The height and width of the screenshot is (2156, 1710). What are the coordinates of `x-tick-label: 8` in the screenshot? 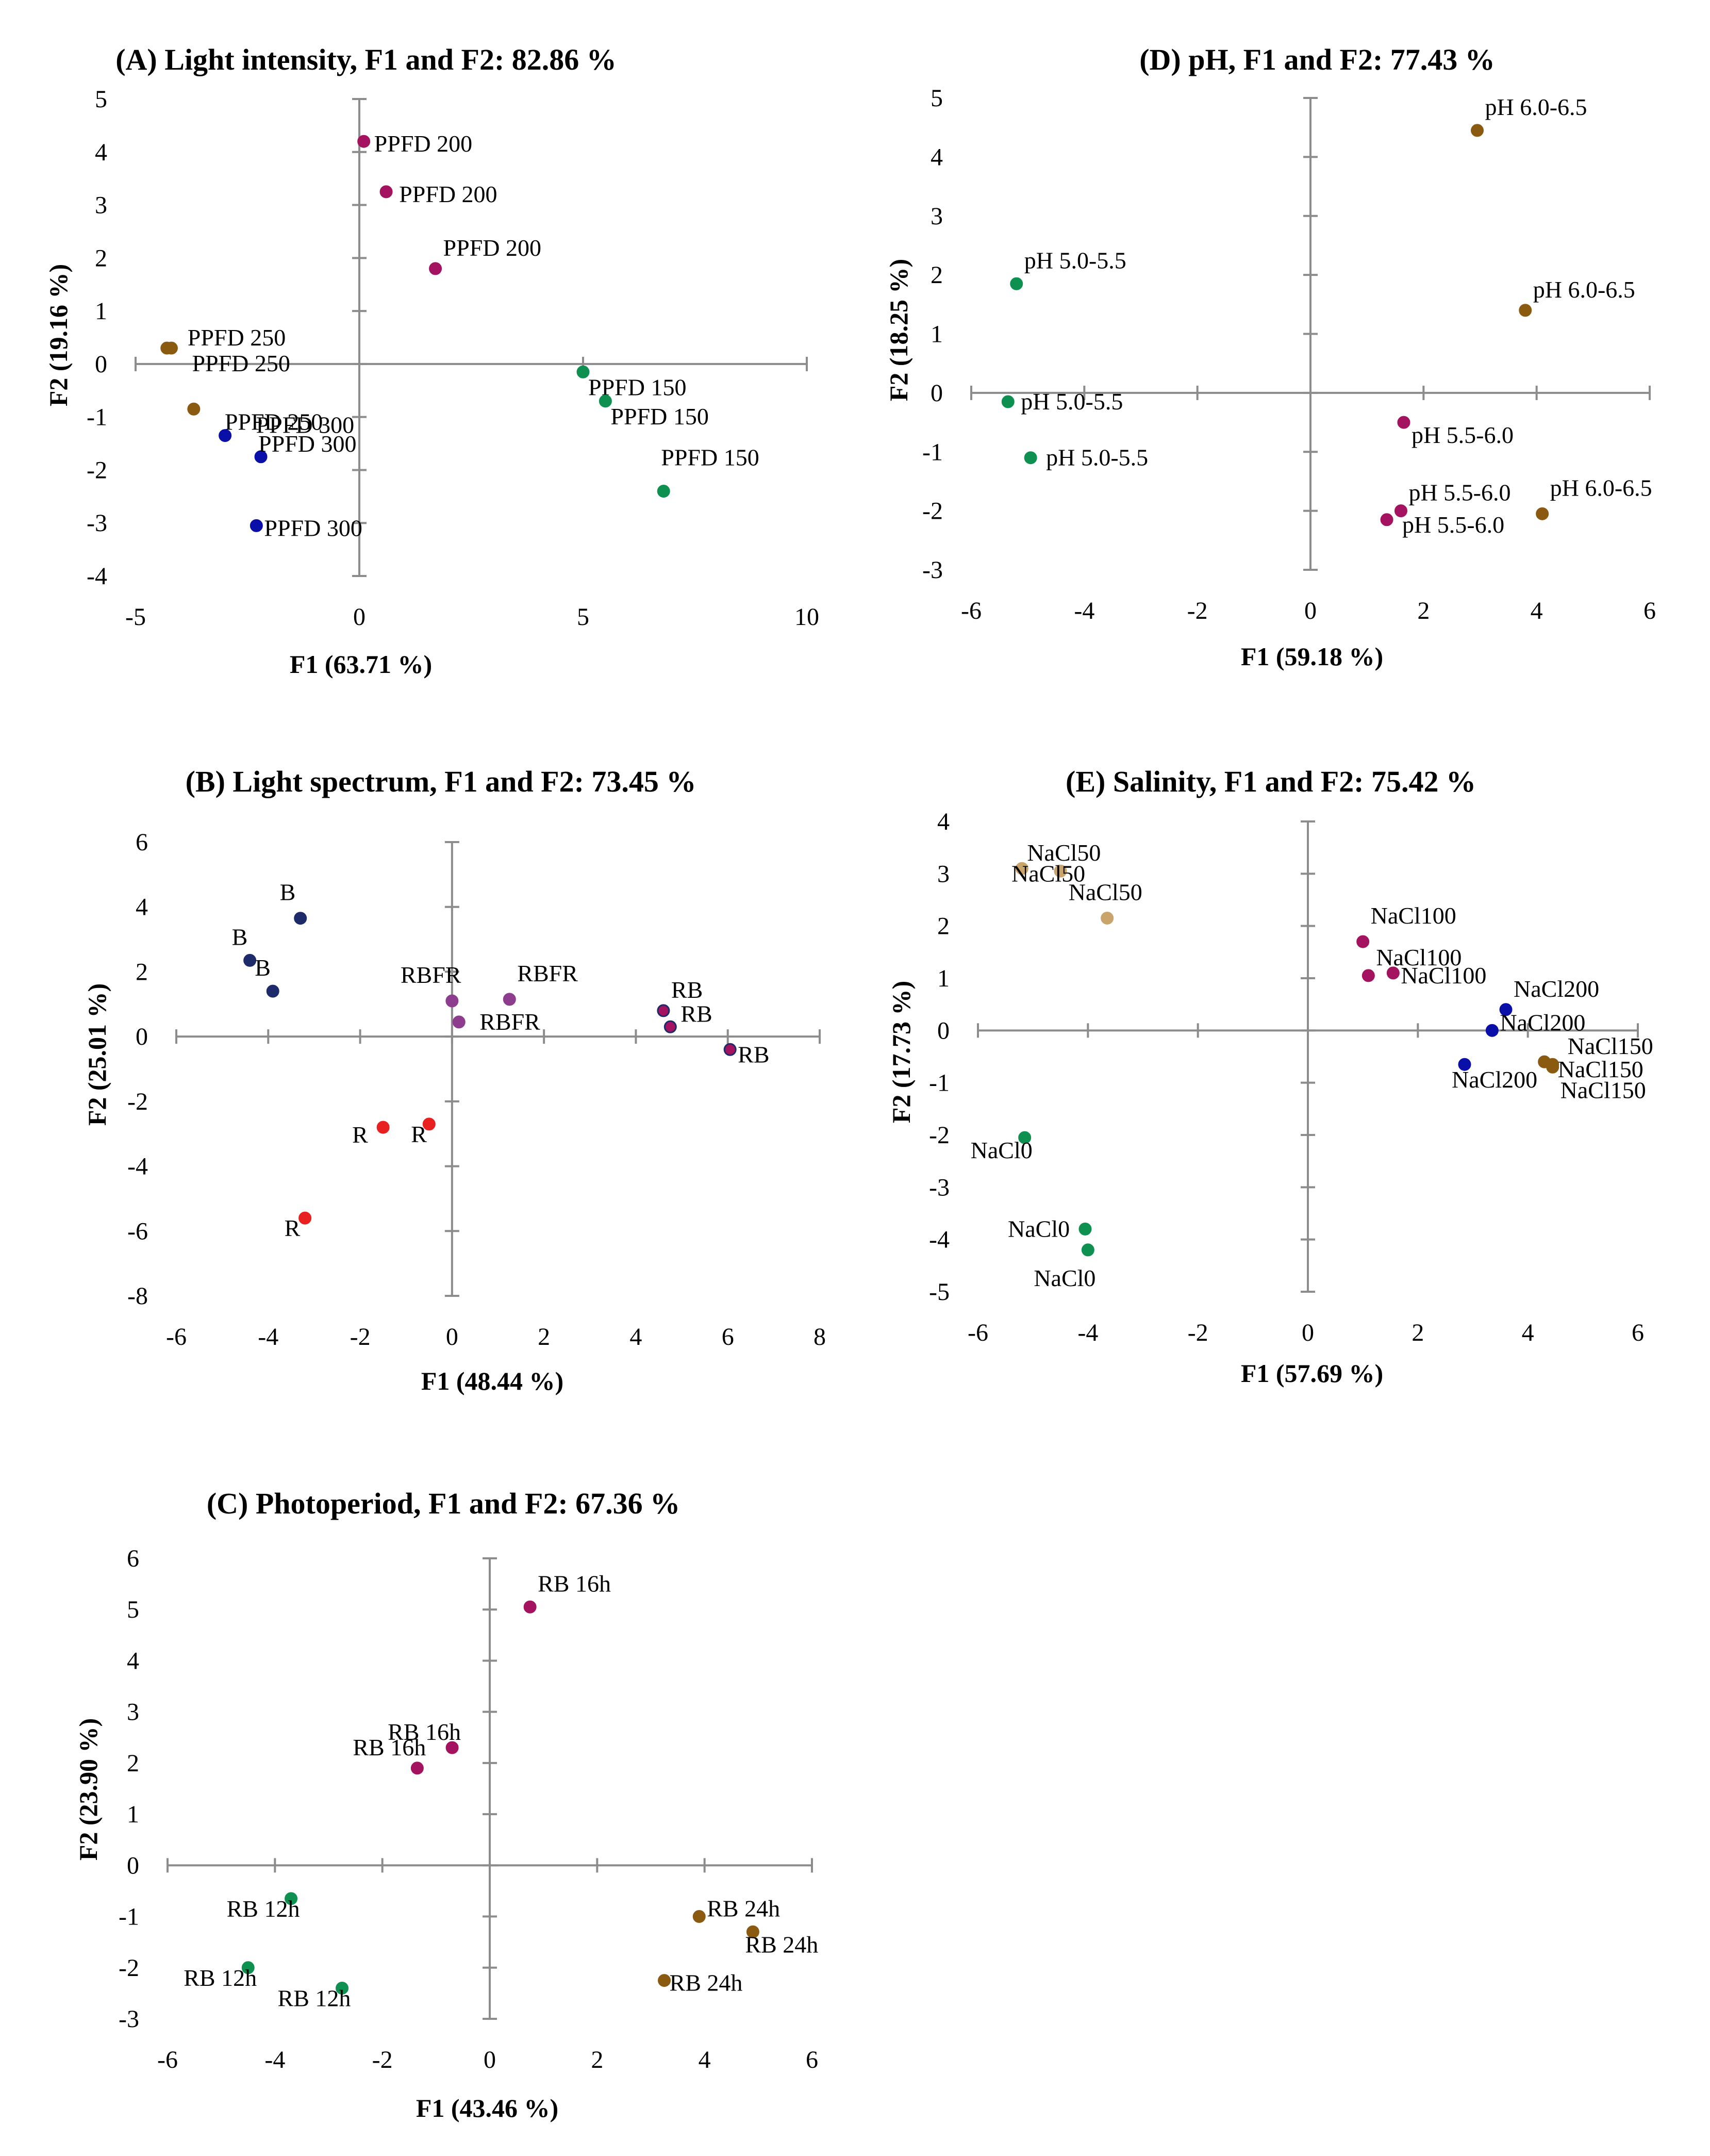 It's located at (820, 1337).